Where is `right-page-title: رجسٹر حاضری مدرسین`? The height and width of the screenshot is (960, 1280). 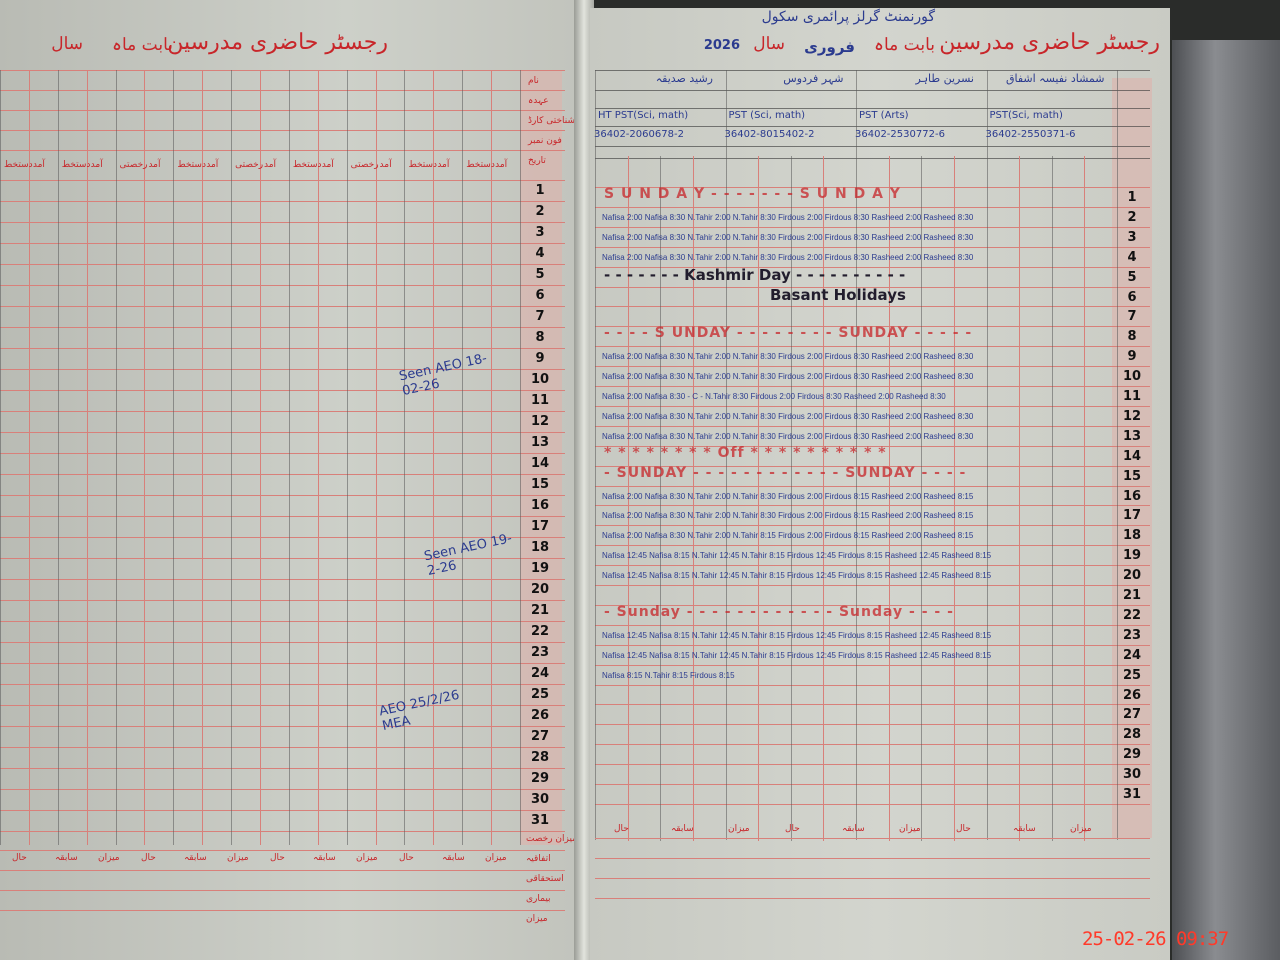
right-page-title: رجسٹر حاضری مدرسین is located at coordinates (1049, 42).